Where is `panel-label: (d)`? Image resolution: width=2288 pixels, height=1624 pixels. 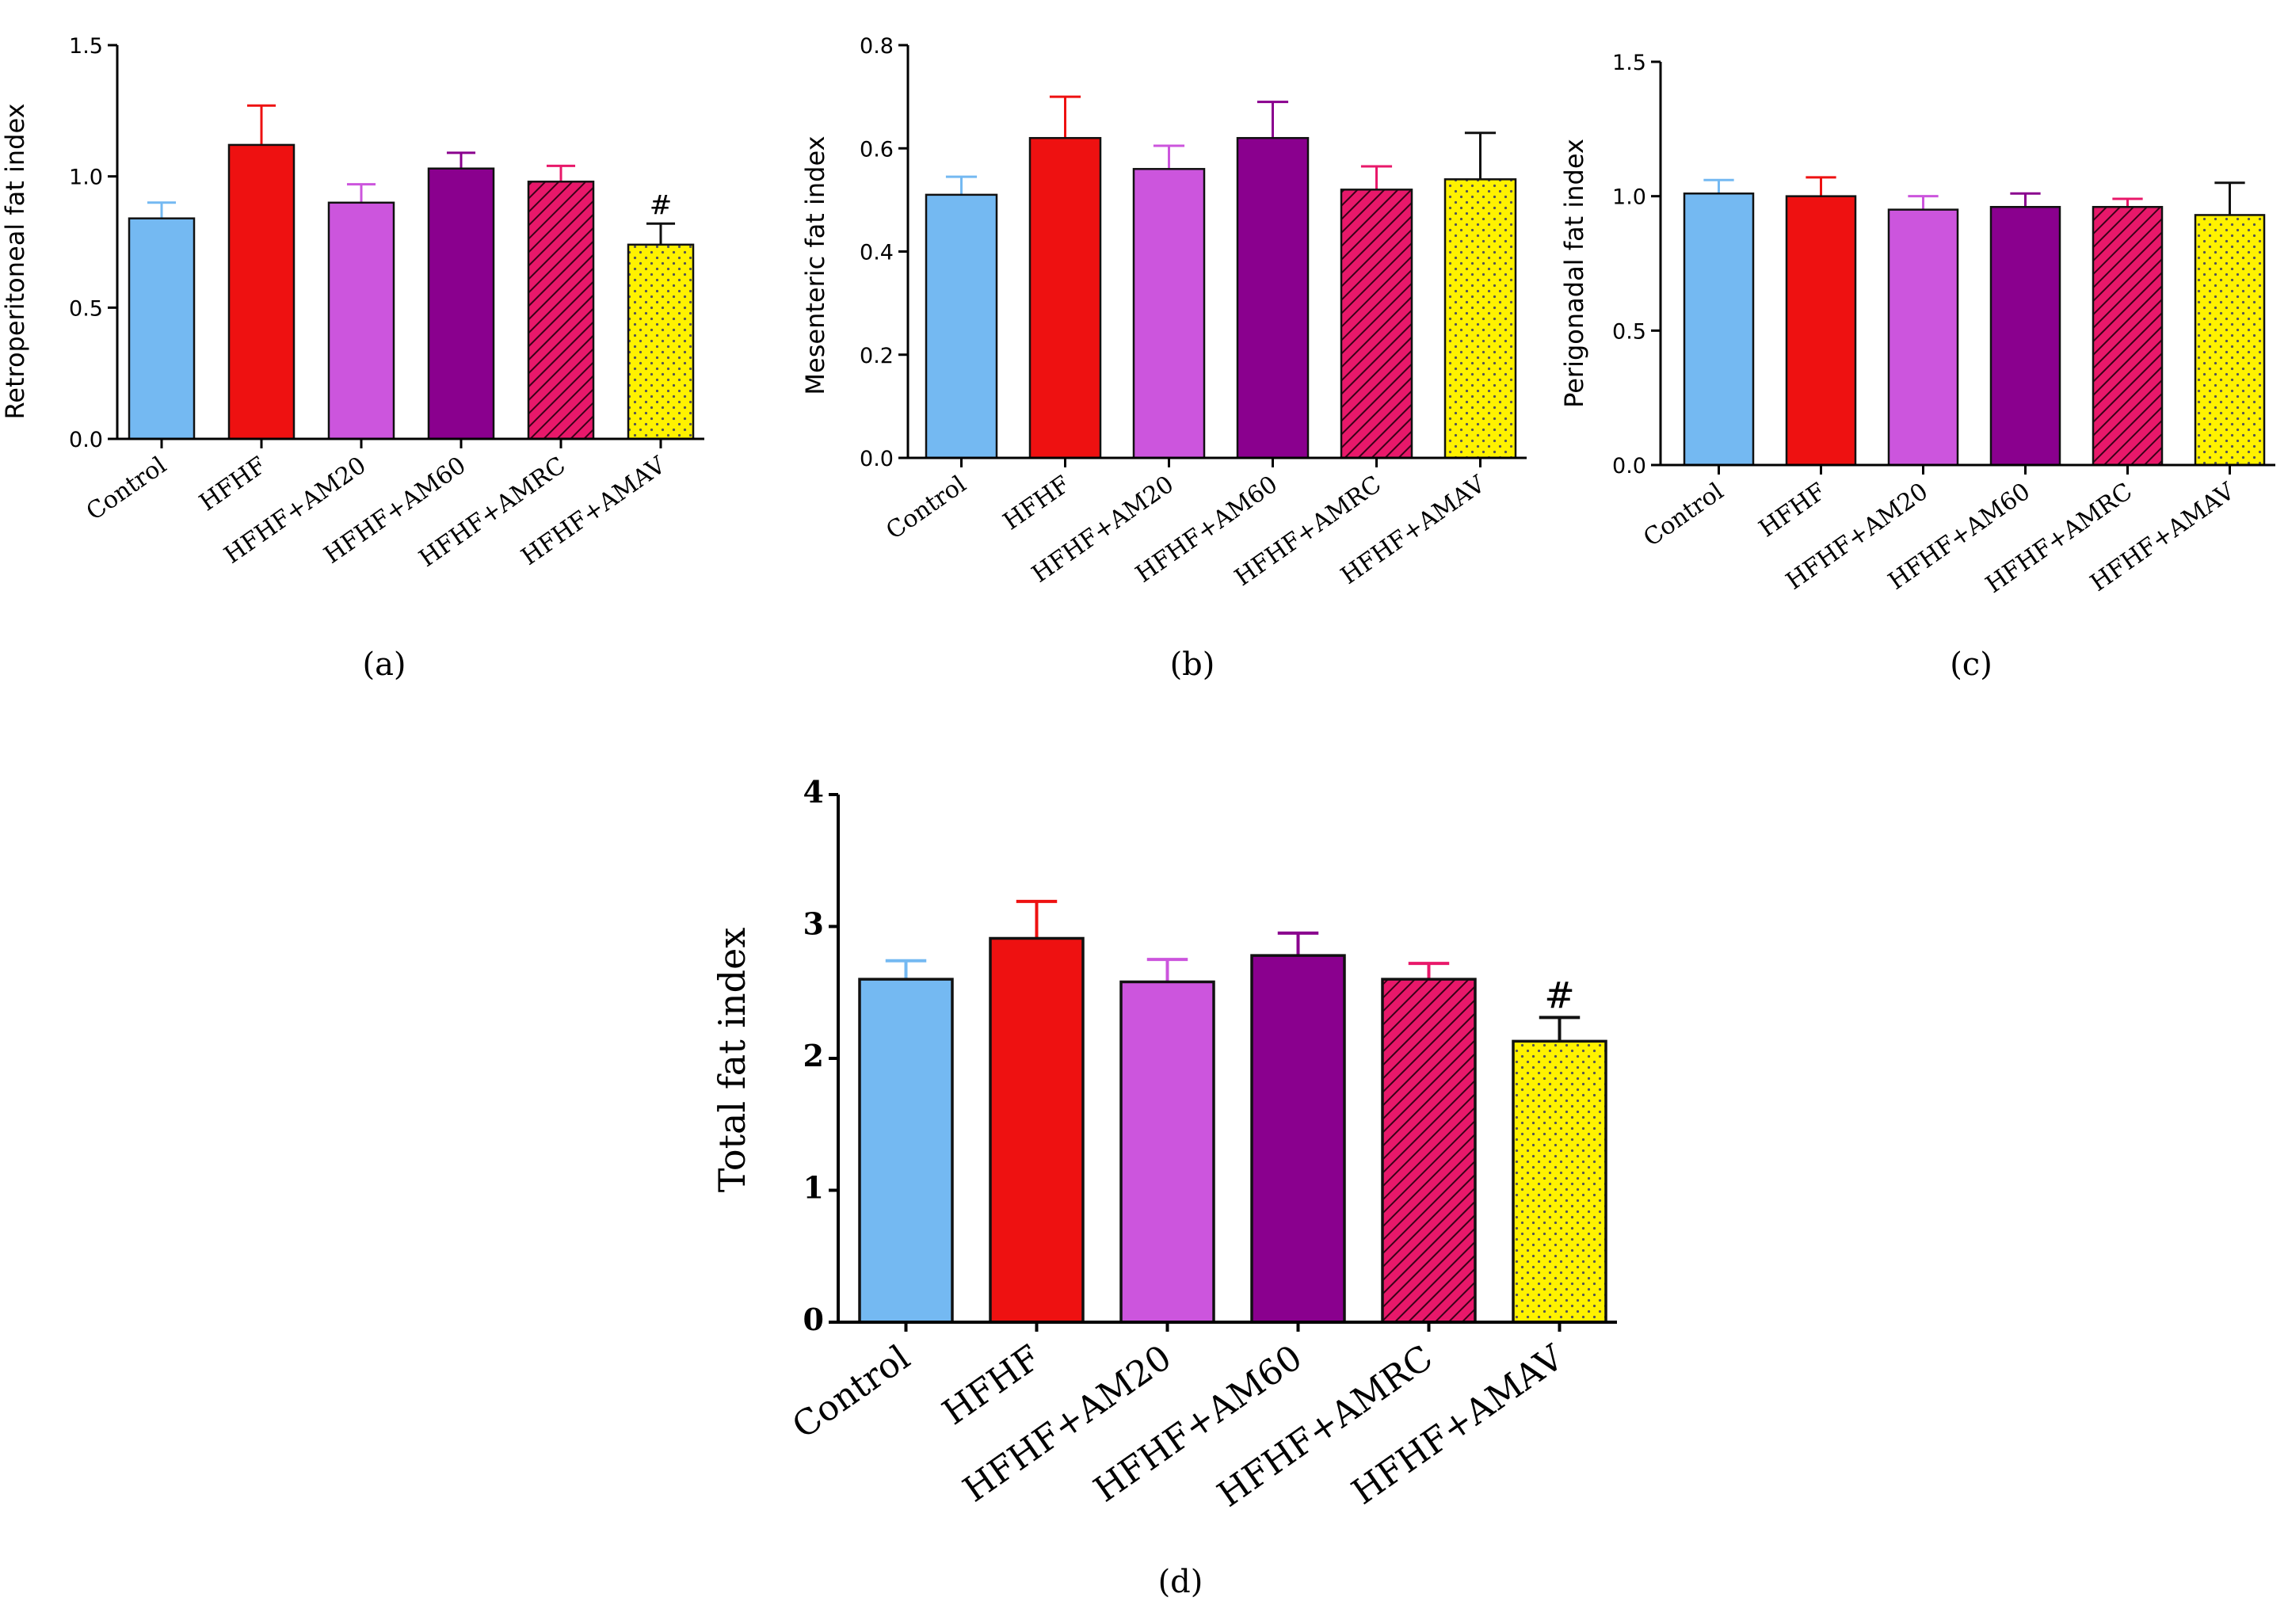
panel-label: (d) is located at coordinates (1180, 1582).